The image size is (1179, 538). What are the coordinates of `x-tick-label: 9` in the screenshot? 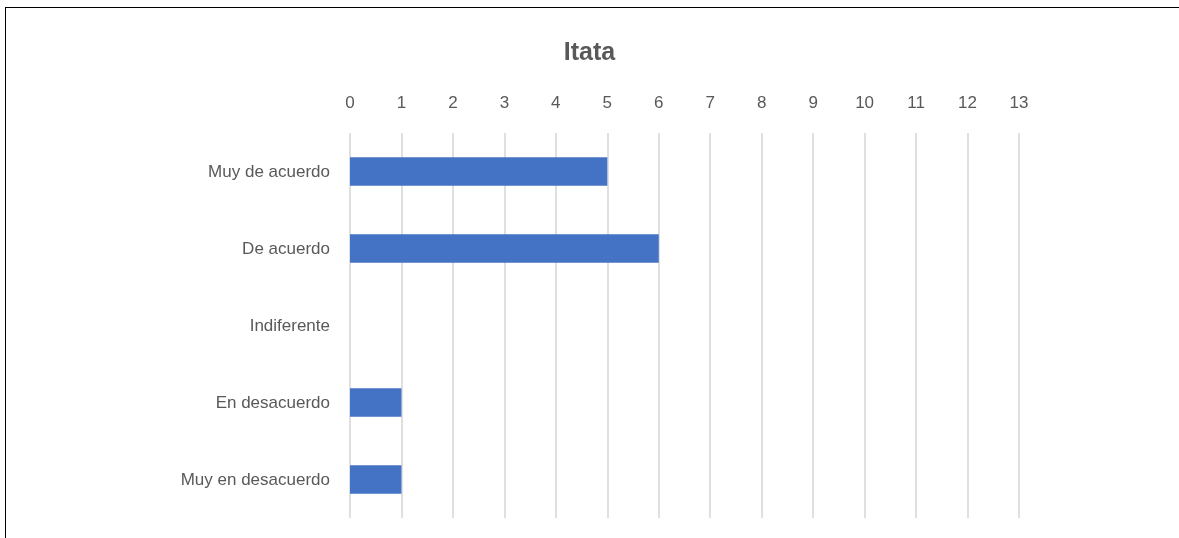 It's located at (813, 102).